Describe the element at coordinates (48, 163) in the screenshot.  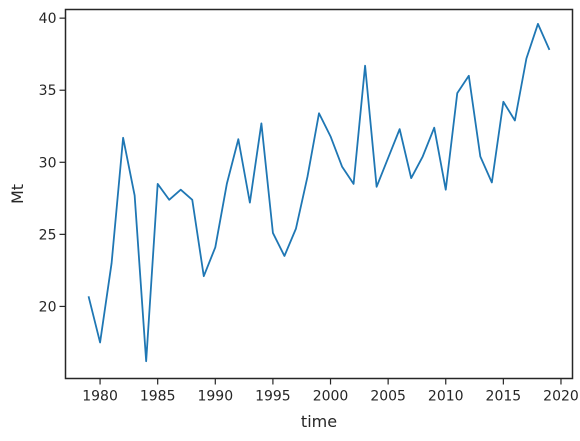
I see `y-tick-label: 30` at that location.